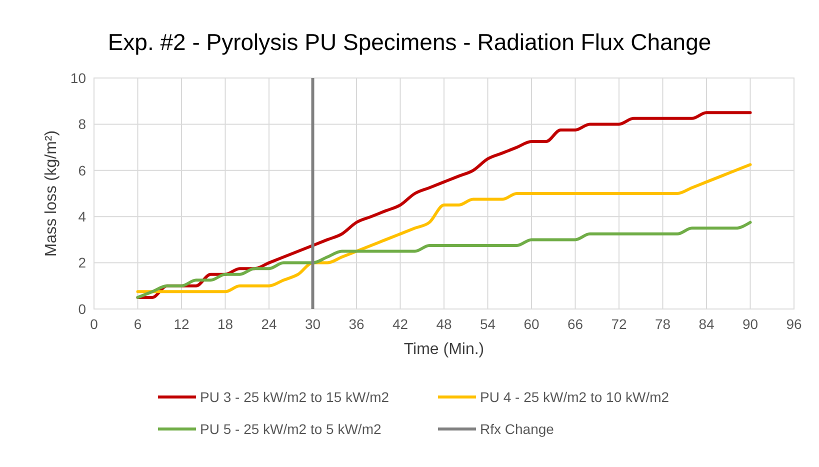 The height and width of the screenshot is (467, 819). I want to click on x-tick-label: 30, so click(312, 324).